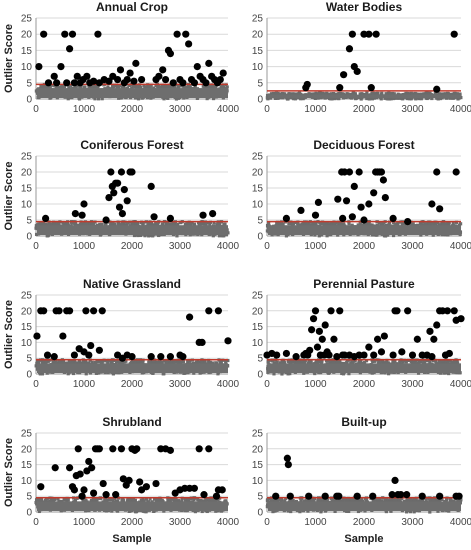 The width and height of the screenshot is (471, 550). What do you see at coordinates (364, 284) in the screenshot?
I see `panel-title: Perennial Pasture` at bounding box center [364, 284].